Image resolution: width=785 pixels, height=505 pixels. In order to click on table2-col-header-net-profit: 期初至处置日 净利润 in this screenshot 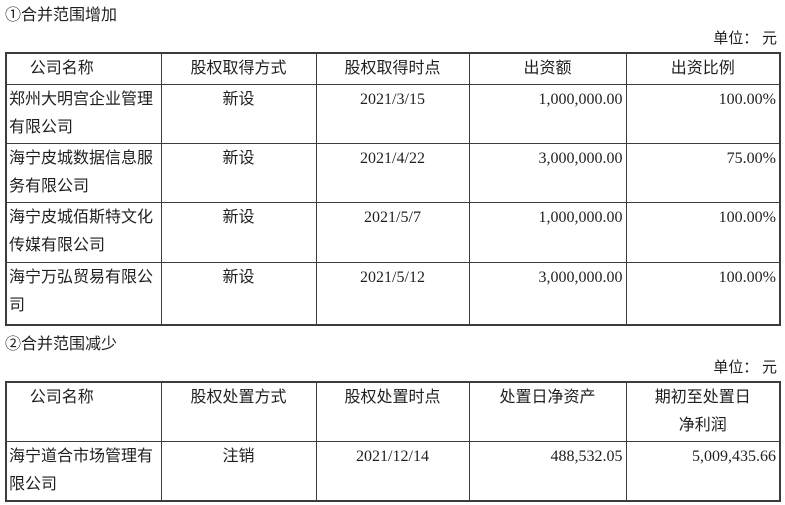, I will do `click(703, 411)`.